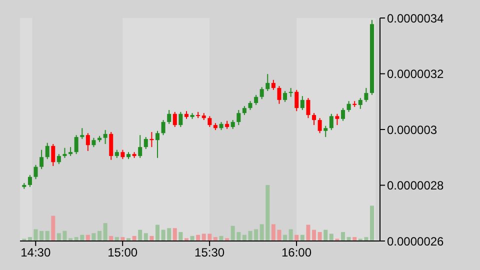 Image resolution: width=480 pixels, height=270 pixels. What do you see at coordinates (412, 129) in the screenshot?
I see `y-tick-label: 0.000003` at bounding box center [412, 129].